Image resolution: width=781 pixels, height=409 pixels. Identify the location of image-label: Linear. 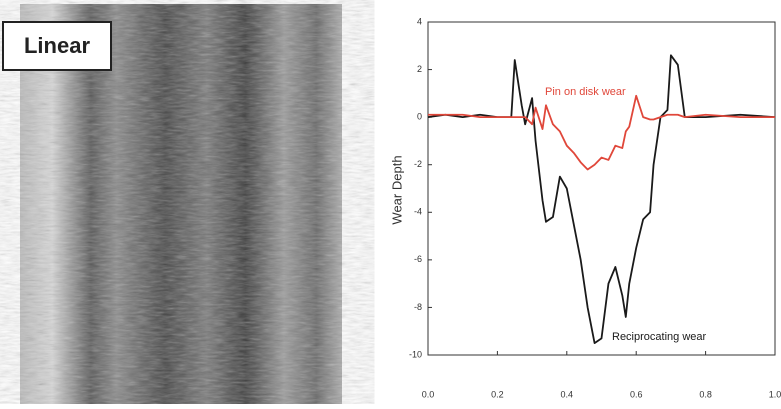
(57, 45).